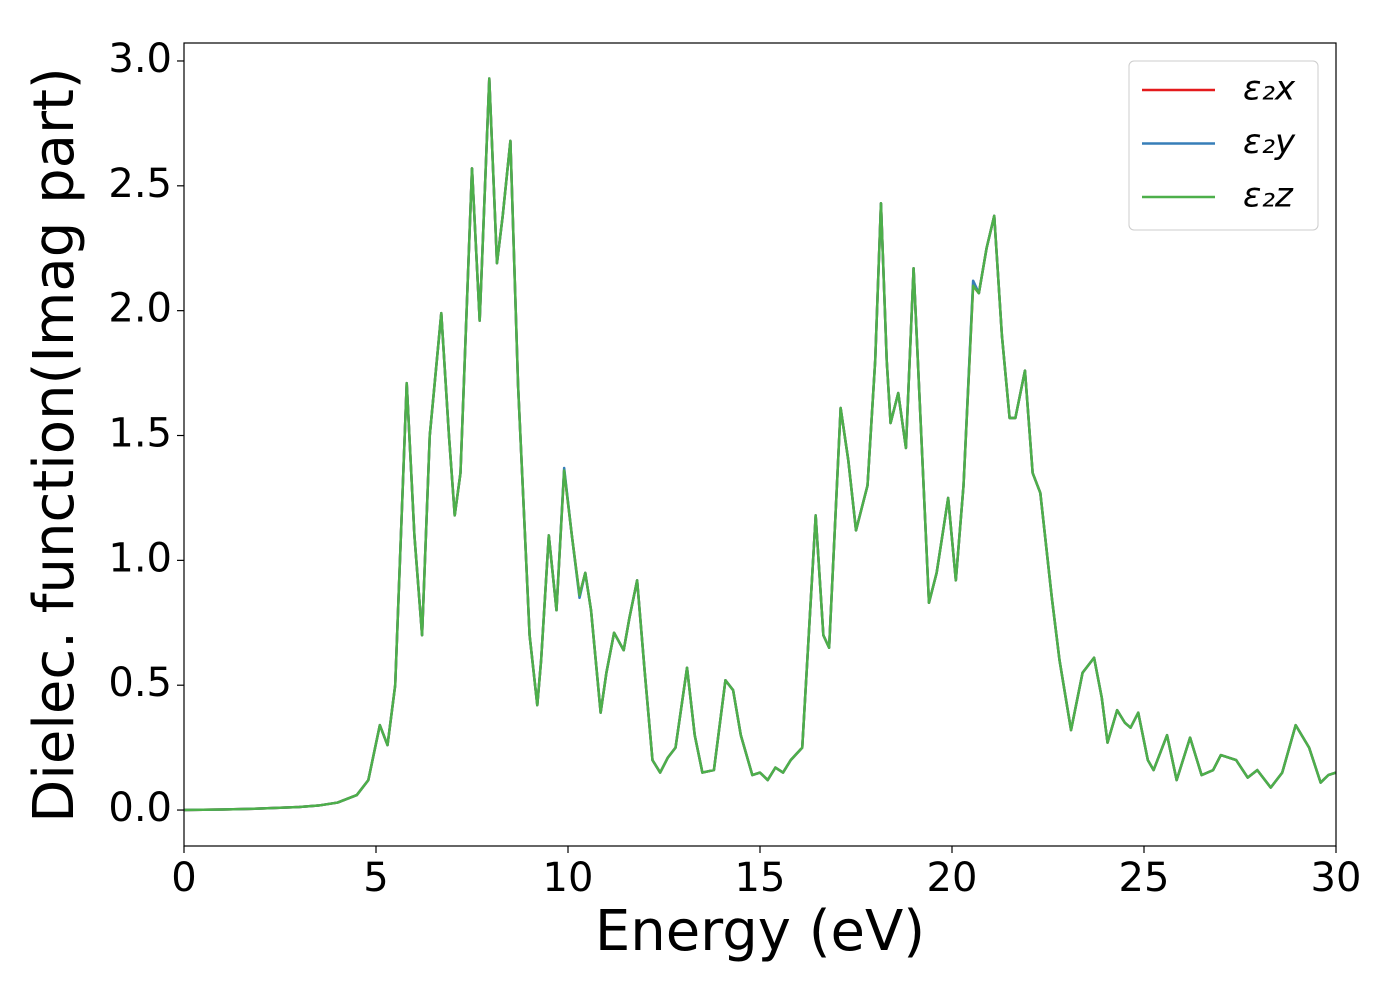 The width and height of the screenshot is (1400, 1000). Describe the element at coordinates (375, 878) in the screenshot. I see `x-tick-label: 5` at that location.